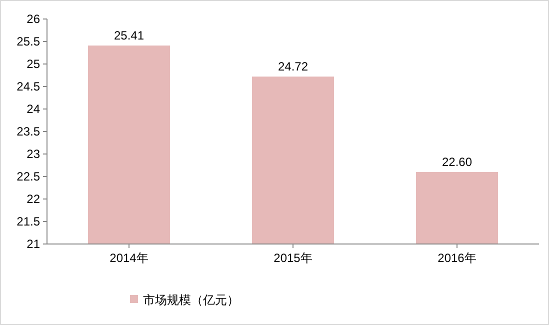  Describe the element at coordinates (457, 162) in the screenshot. I see `text: 22.60` at that location.